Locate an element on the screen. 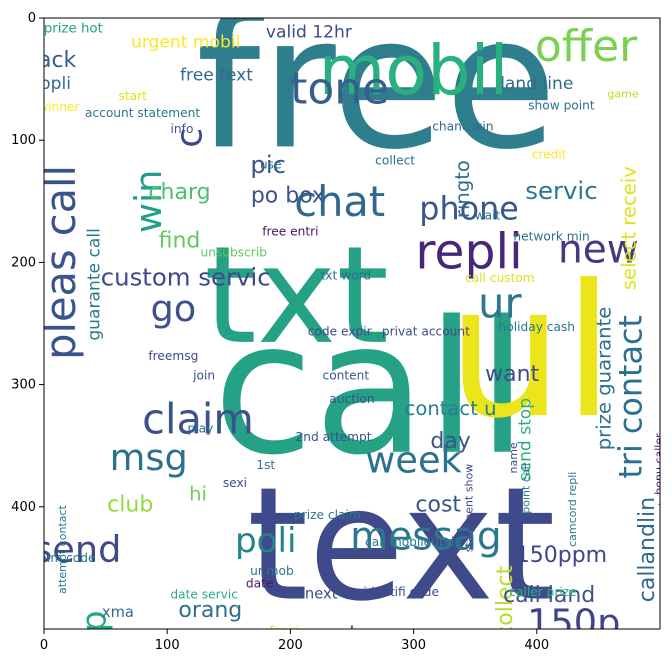 The width and height of the screenshot is (672, 664). word-game: game is located at coordinates (622, 93).